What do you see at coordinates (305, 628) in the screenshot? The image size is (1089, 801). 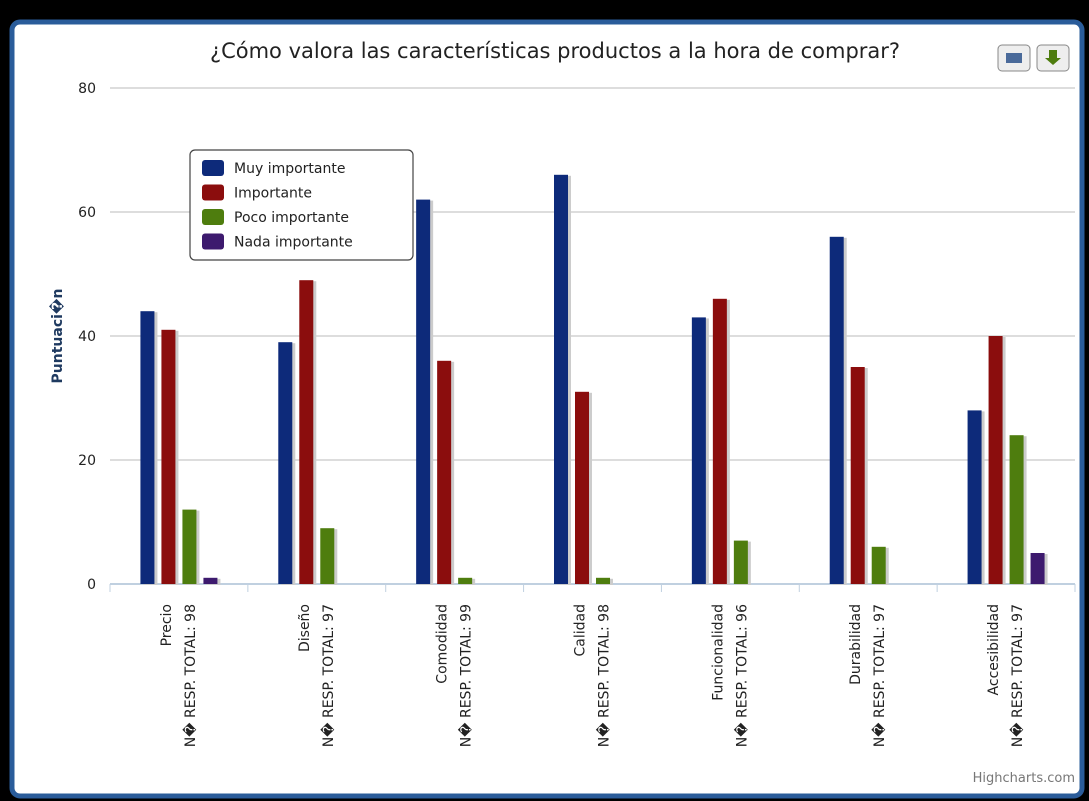 I see `x-tick-label: Diseño` at bounding box center [305, 628].